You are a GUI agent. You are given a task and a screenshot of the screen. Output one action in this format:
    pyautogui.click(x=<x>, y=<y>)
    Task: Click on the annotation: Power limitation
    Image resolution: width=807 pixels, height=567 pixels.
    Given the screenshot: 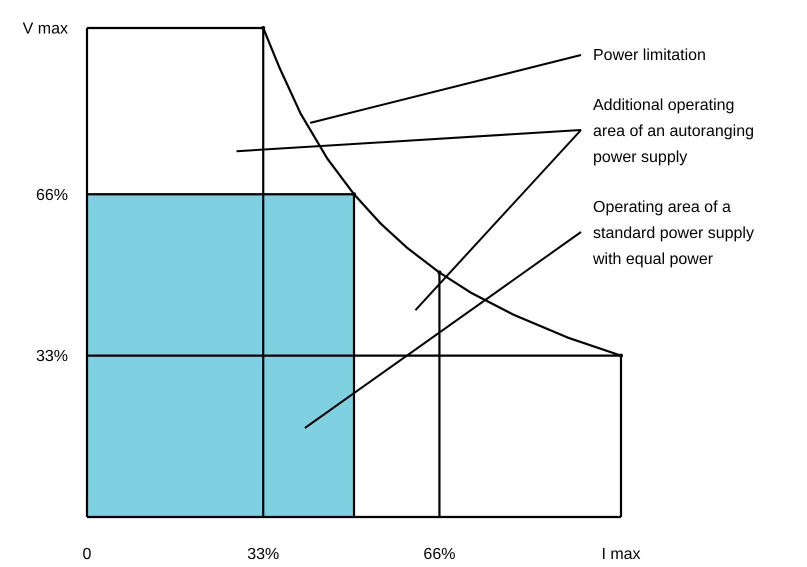 What is the action you would take?
    pyautogui.click(x=649, y=55)
    